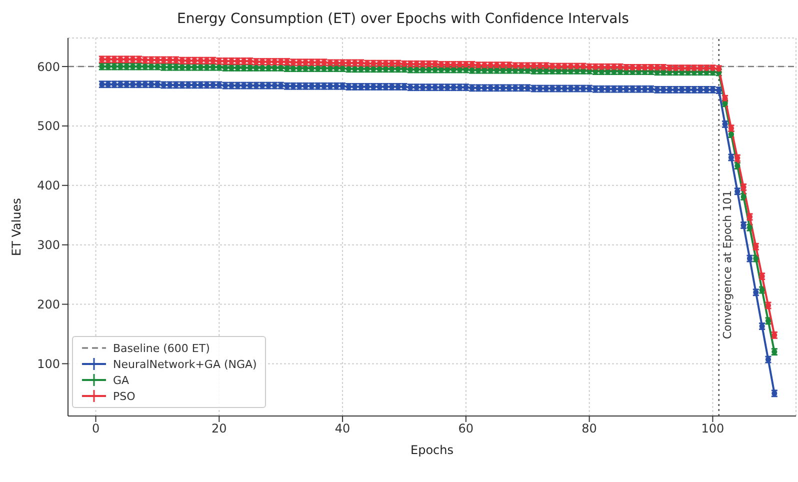 This screenshot has width=798, height=482. What do you see at coordinates (48, 185) in the screenshot?
I see `y-tick-label: 400` at bounding box center [48, 185].